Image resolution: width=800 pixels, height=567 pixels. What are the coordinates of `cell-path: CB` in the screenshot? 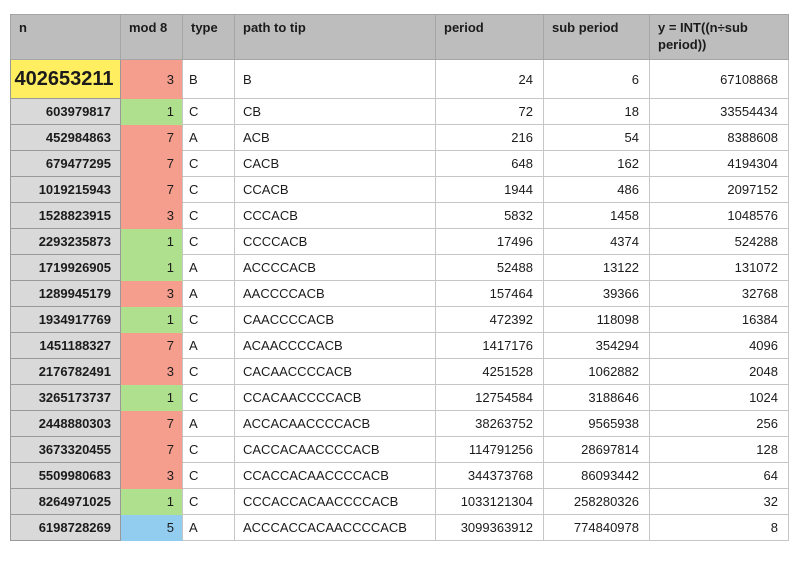 It's located at (335, 111).